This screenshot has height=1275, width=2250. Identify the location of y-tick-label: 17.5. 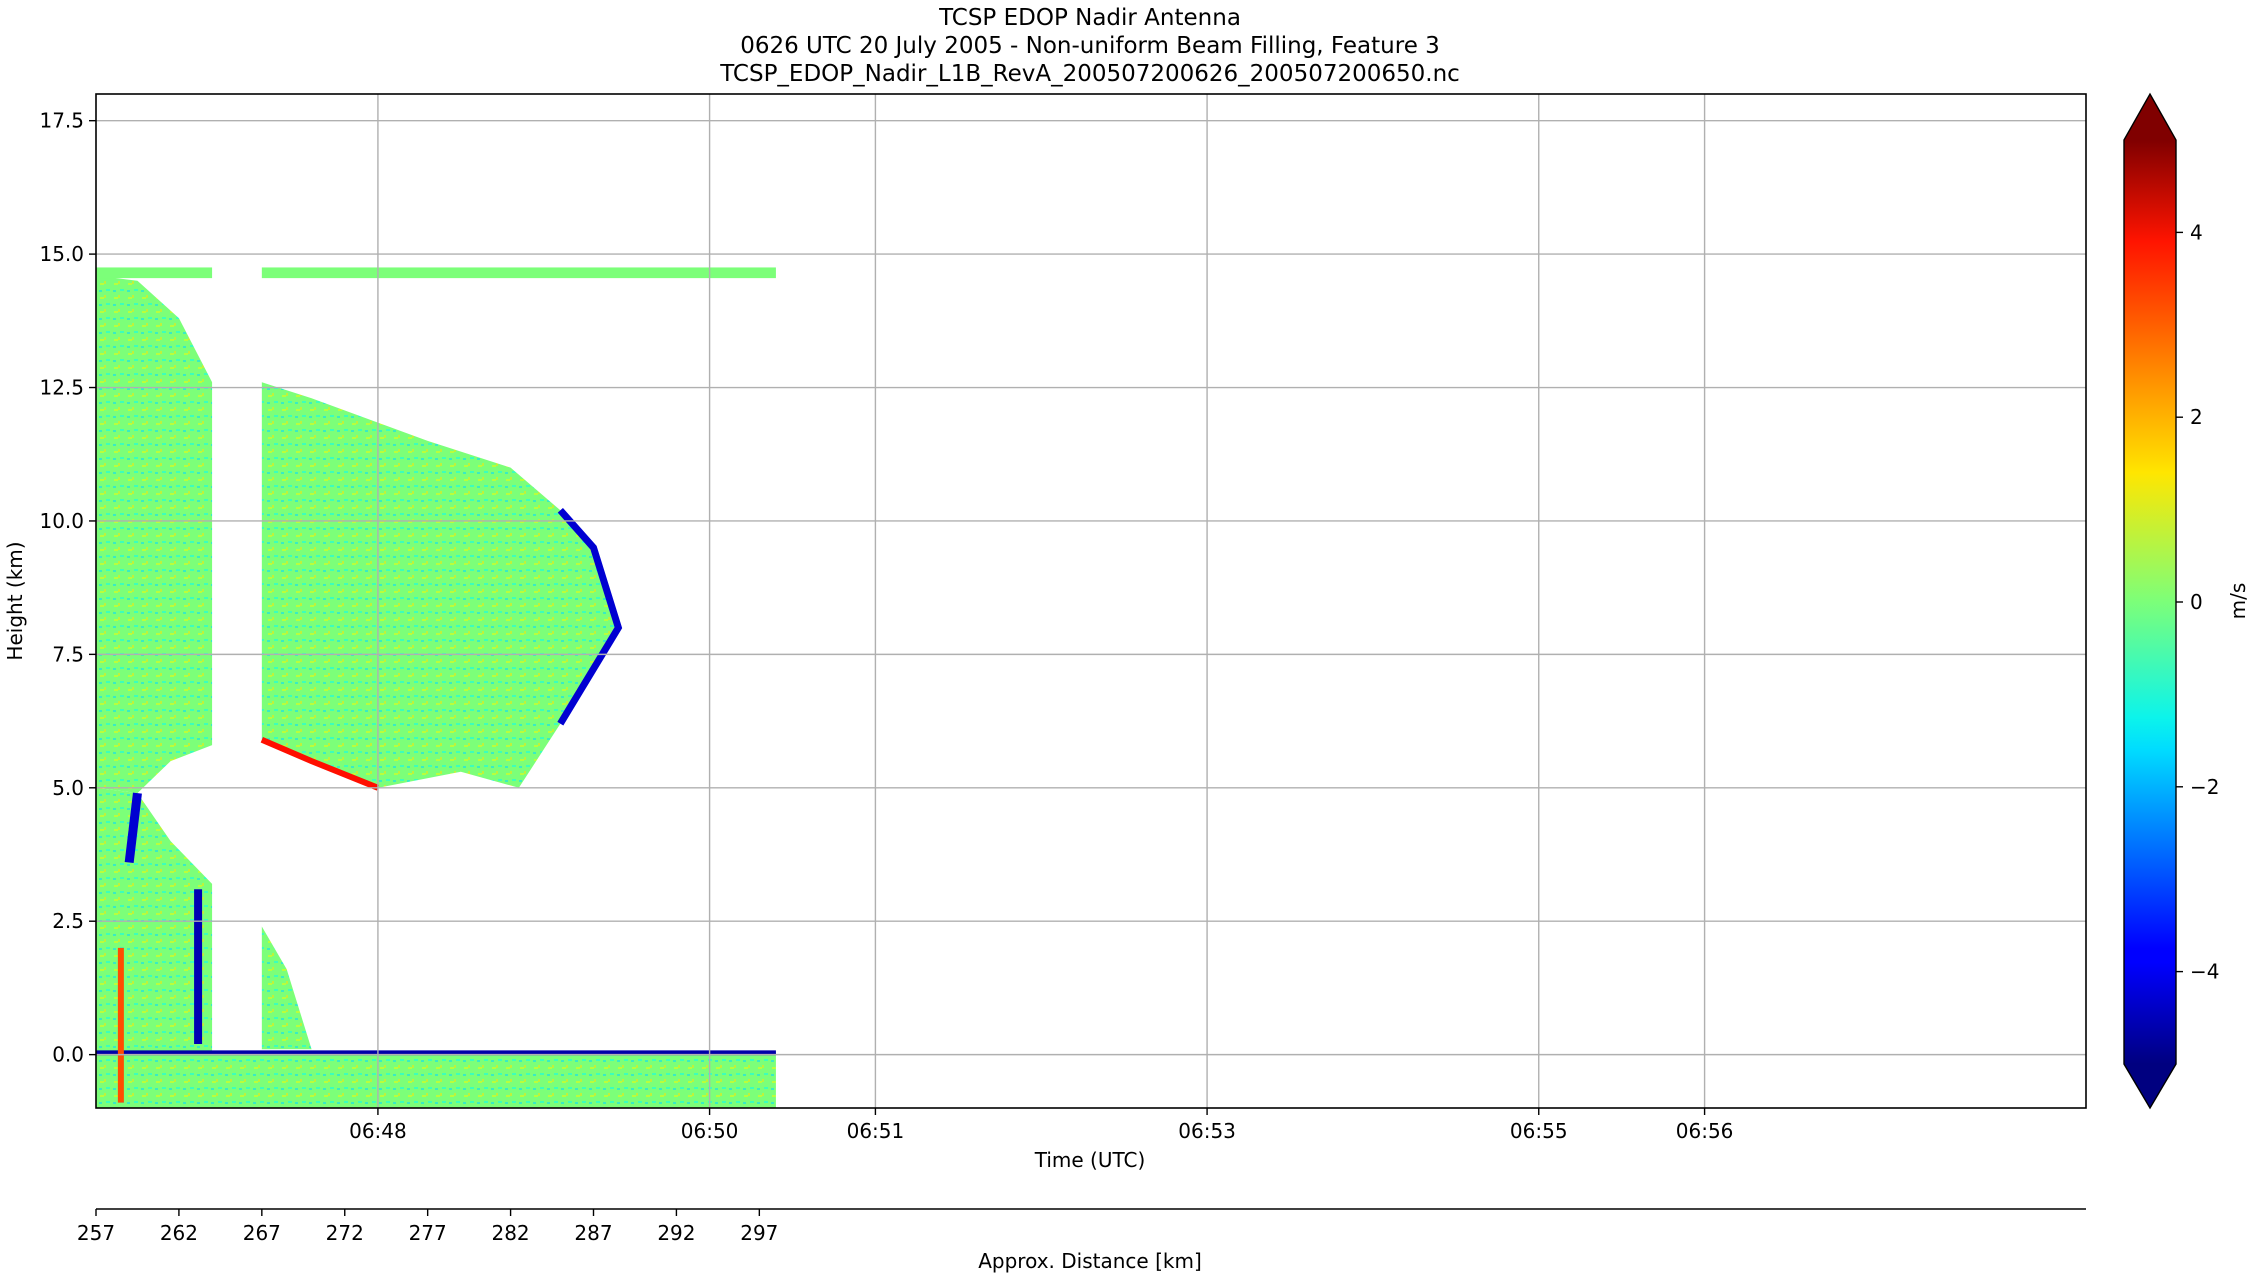
(61, 121).